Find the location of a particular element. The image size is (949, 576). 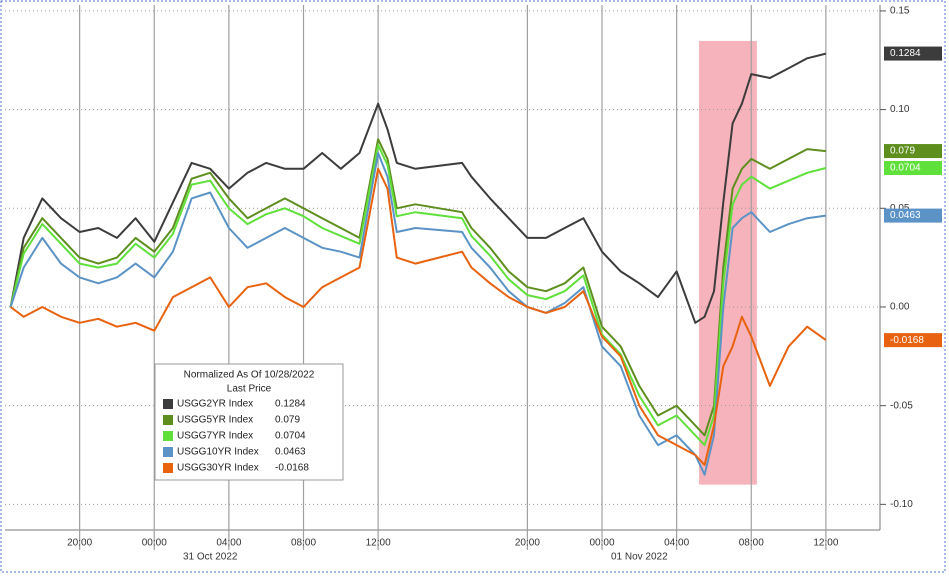

legend-box is located at coordinates (249, 422).